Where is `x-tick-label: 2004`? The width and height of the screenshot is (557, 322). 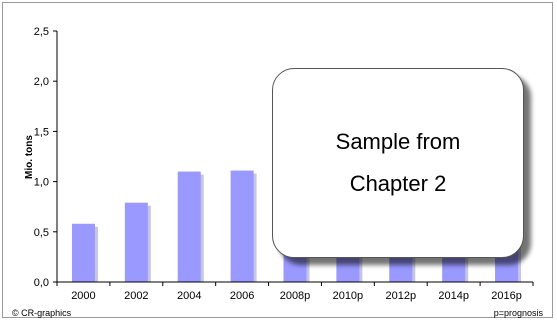
x-tick-label: 2004 is located at coordinates (189, 296).